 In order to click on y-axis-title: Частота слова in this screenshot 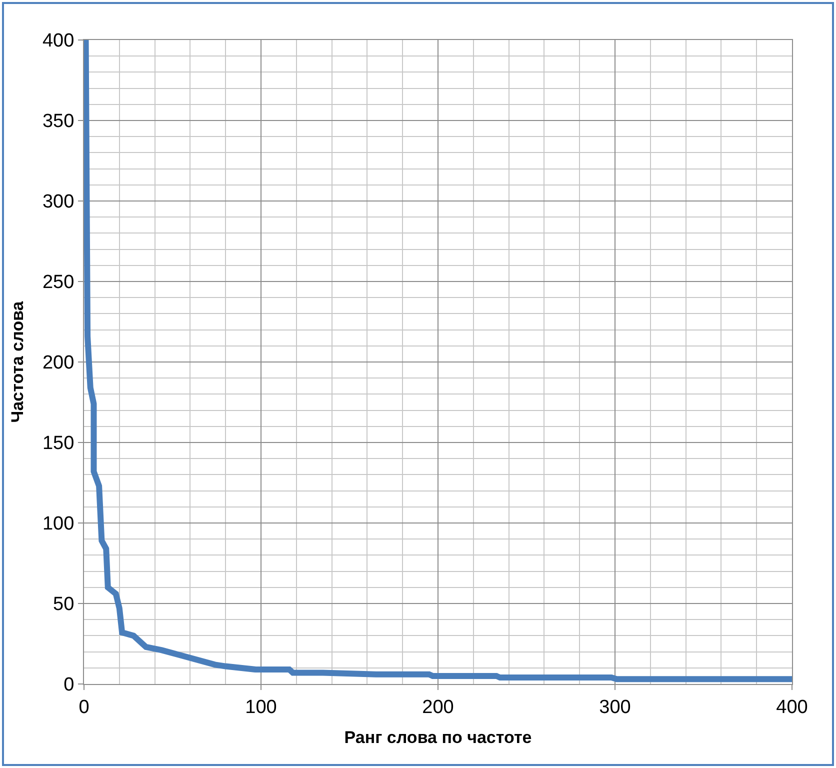, I will do `click(18, 361)`.